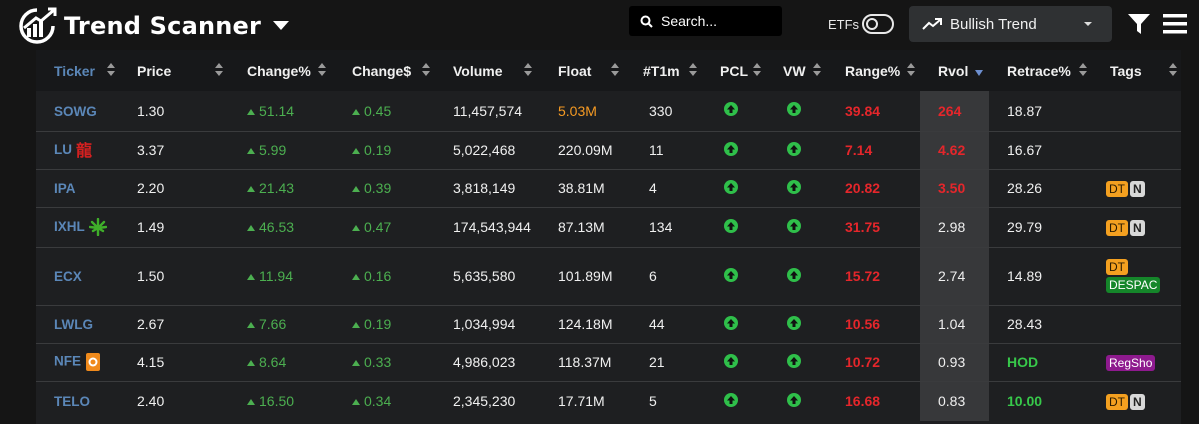  Describe the element at coordinates (663, 70) in the screenshot. I see `column-header-t1m: #T1m` at that location.